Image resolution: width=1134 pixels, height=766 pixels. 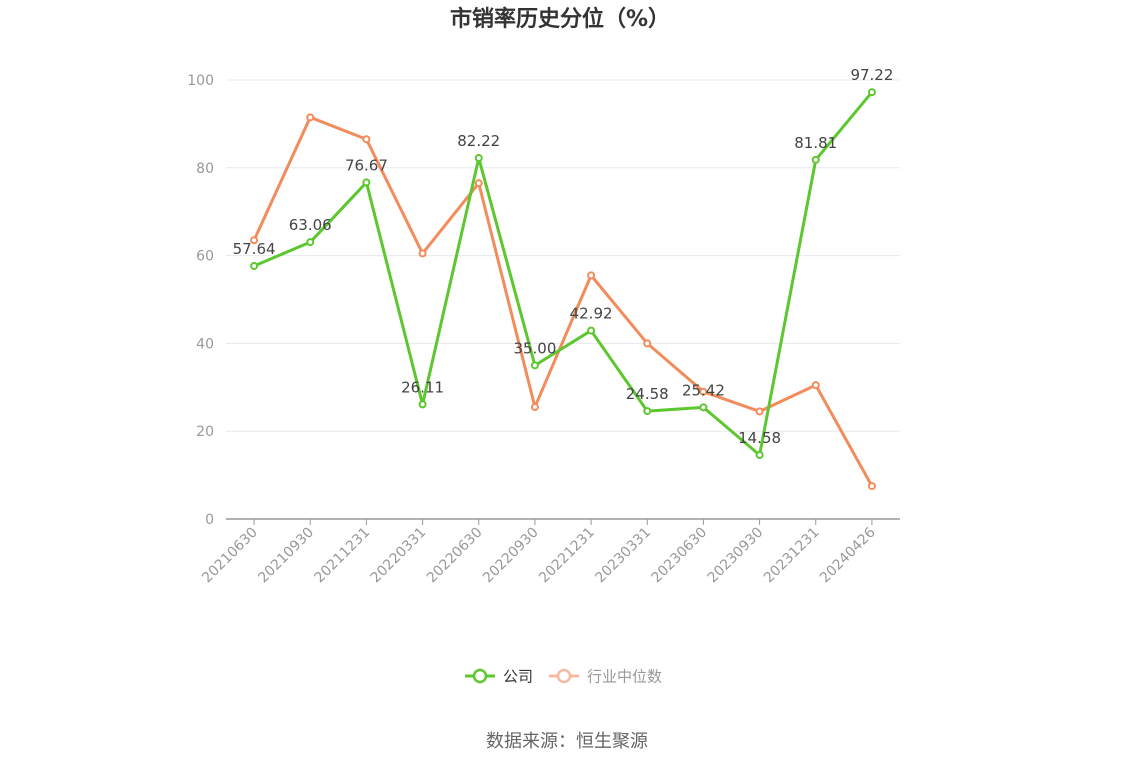 I want to click on x-tick-label: 20230930, so click(x=736, y=556).